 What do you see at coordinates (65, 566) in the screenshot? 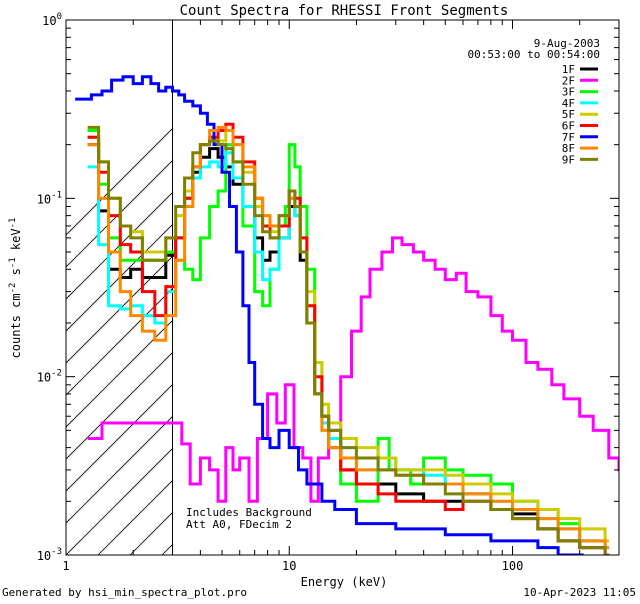
I see `x-tick-label: 1` at bounding box center [65, 566].